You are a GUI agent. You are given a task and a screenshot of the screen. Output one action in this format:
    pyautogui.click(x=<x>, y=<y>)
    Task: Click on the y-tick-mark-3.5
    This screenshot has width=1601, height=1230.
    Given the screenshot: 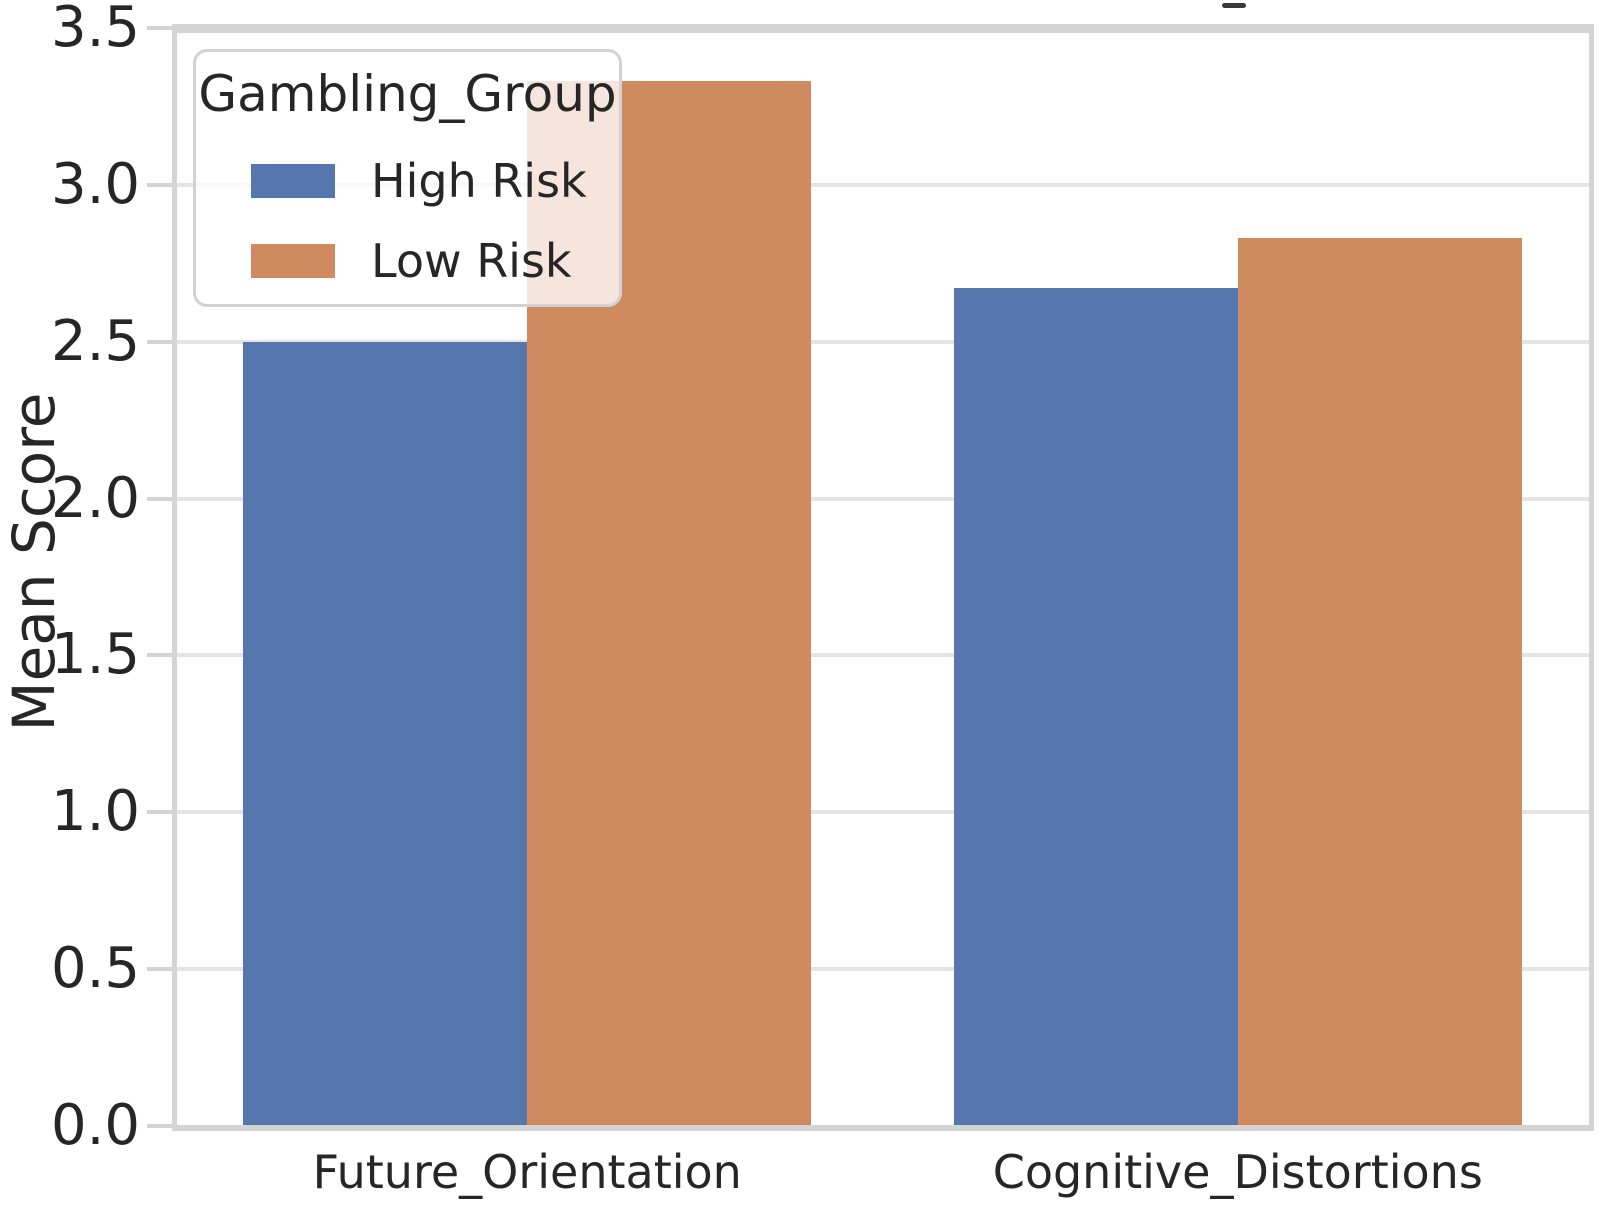 What is the action you would take?
    pyautogui.click(x=160, y=28)
    